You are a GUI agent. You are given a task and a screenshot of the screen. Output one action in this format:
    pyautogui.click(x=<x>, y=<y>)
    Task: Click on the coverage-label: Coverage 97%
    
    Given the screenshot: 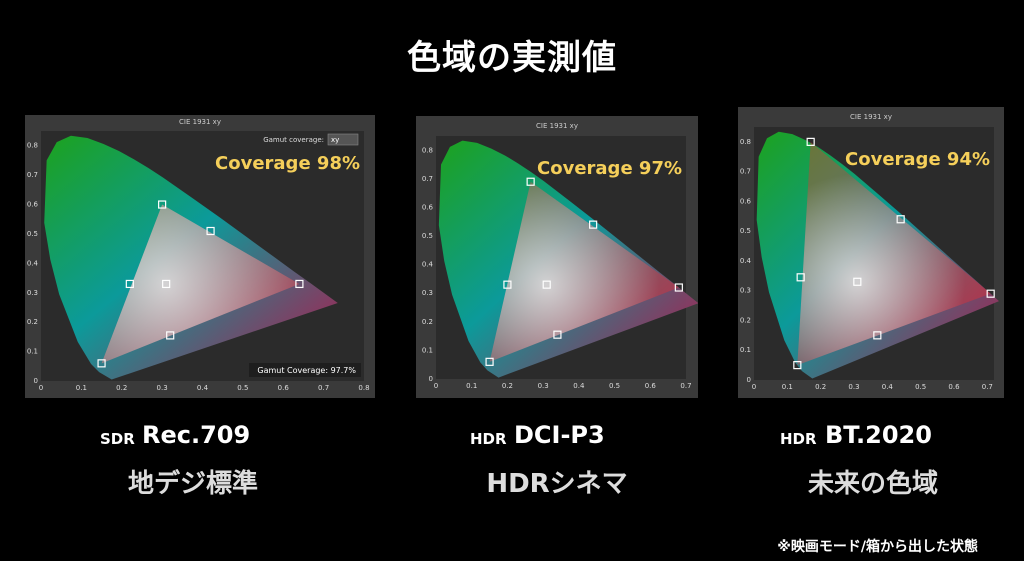 What is the action you would take?
    pyautogui.click(x=609, y=168)
    